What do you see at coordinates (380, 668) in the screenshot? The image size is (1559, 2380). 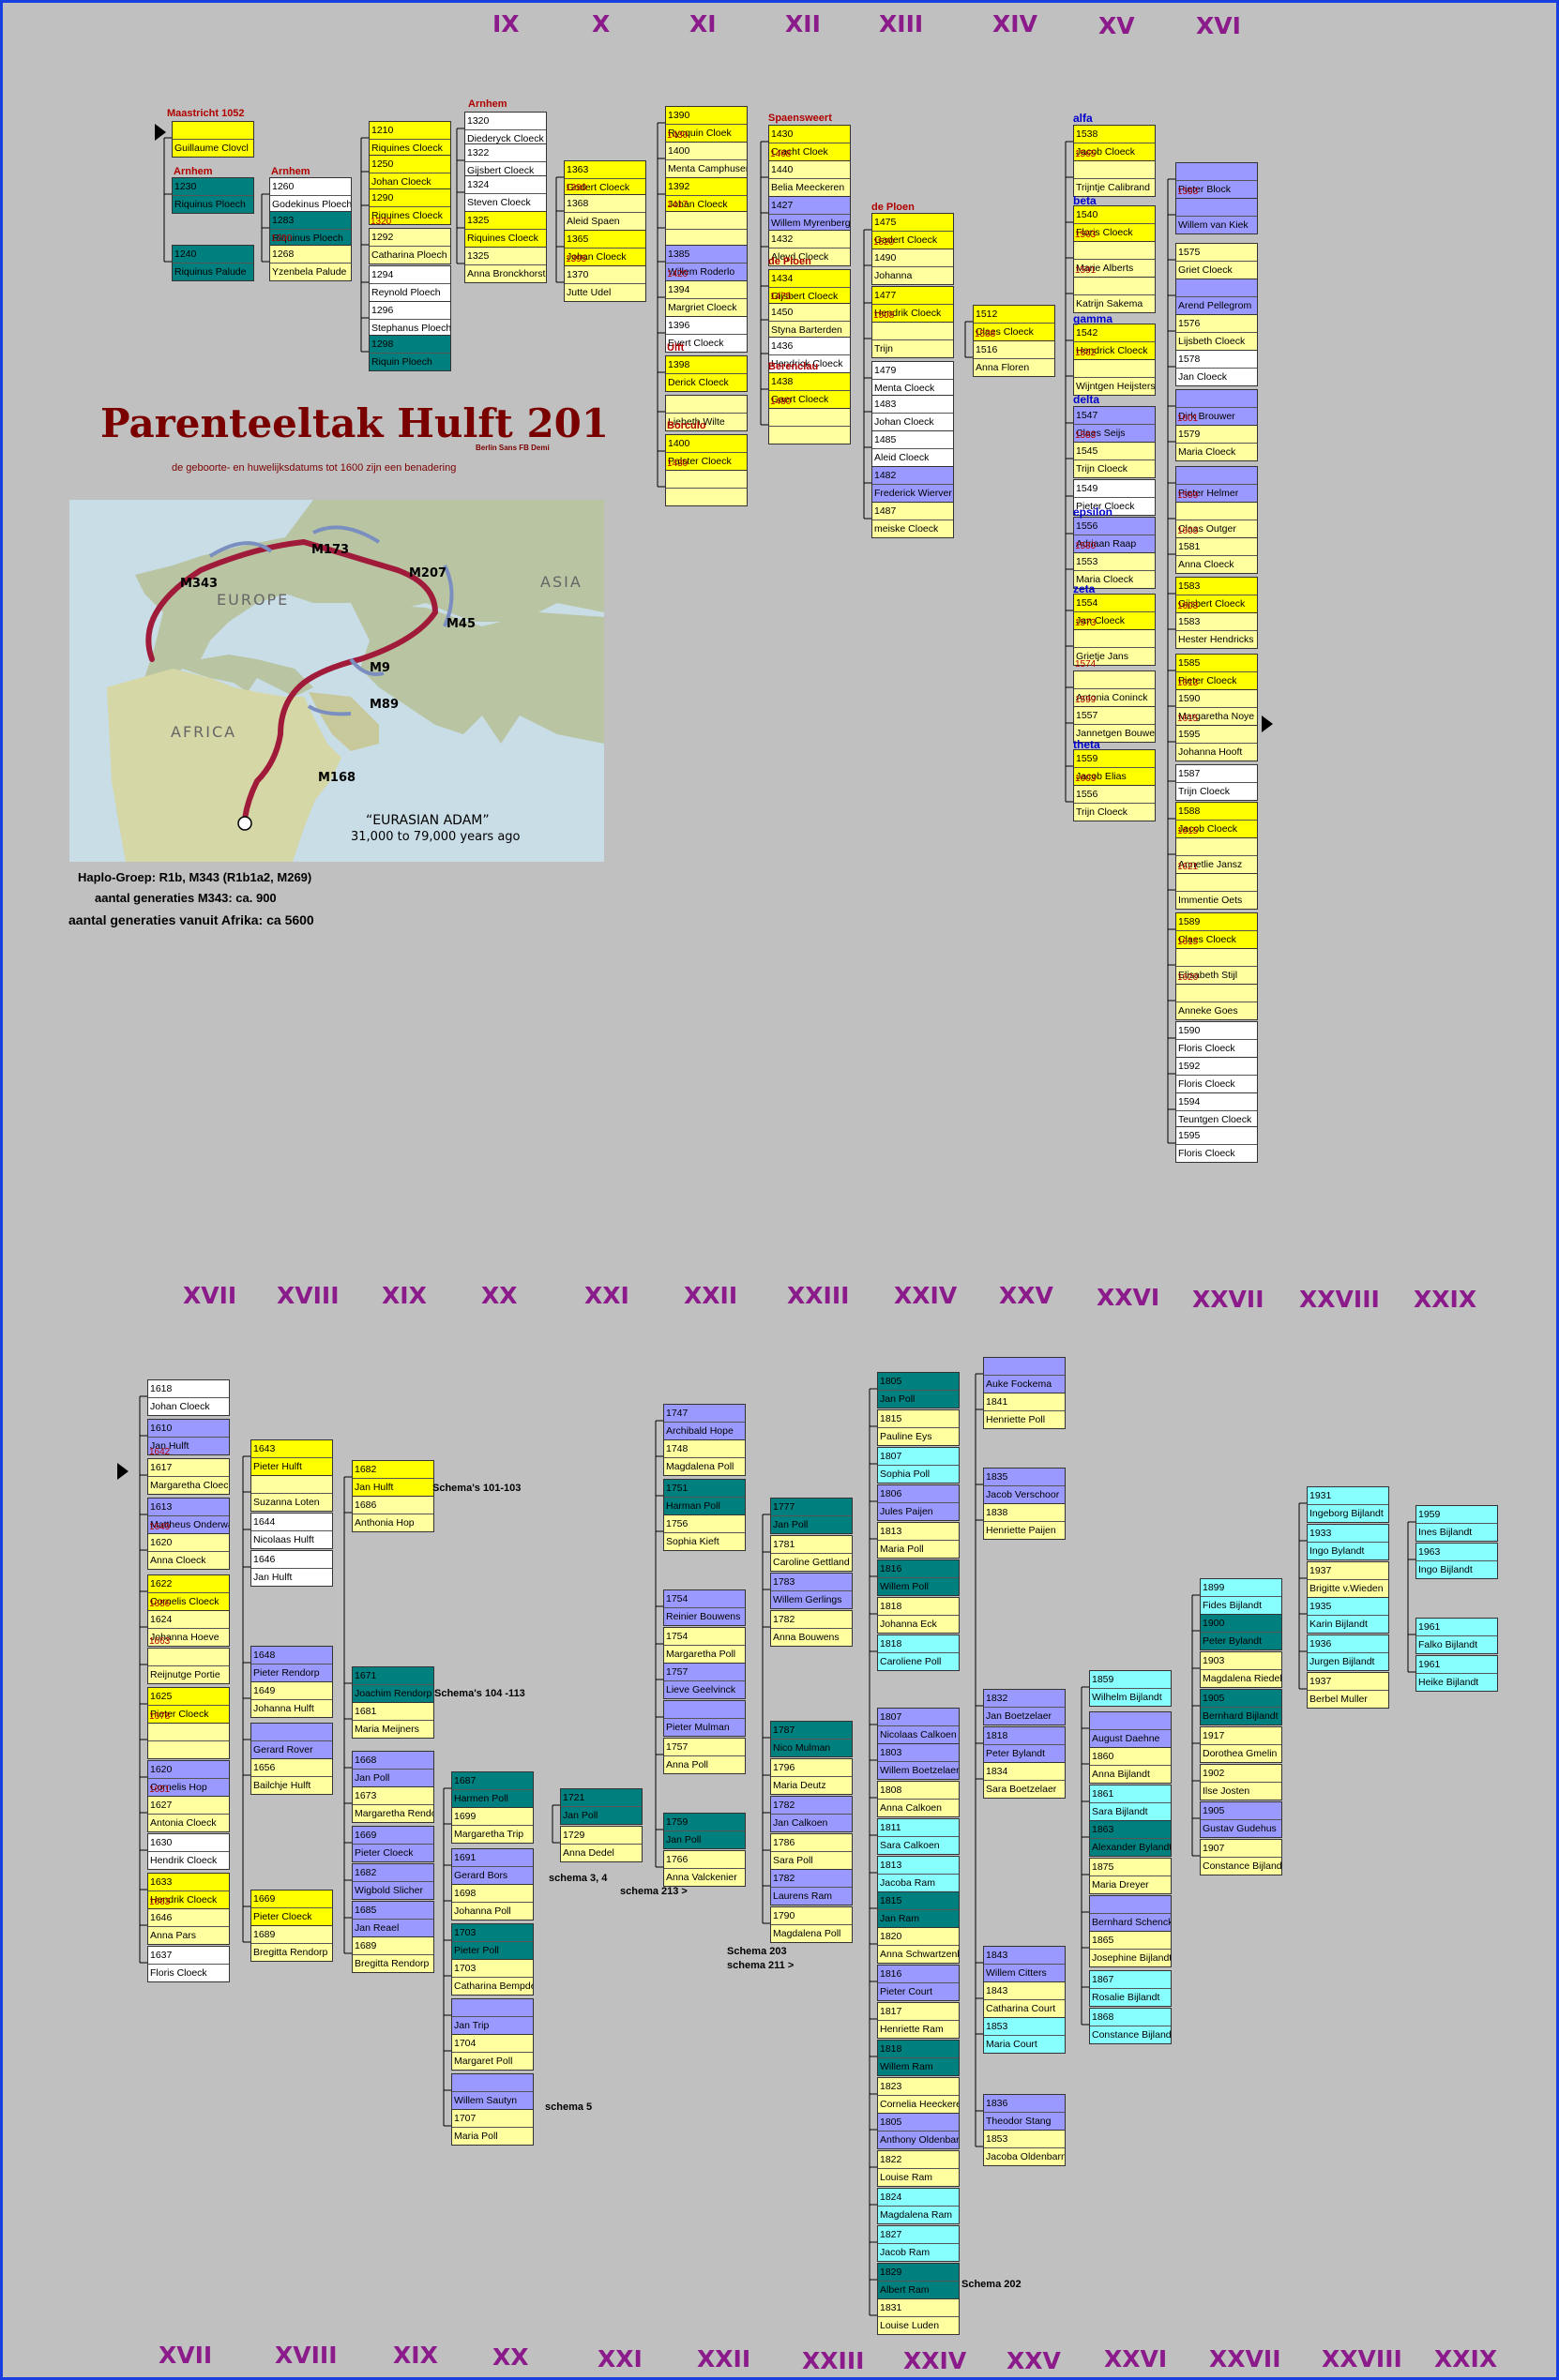 I see `marker-label: M9` at bounding box center [380, 668].